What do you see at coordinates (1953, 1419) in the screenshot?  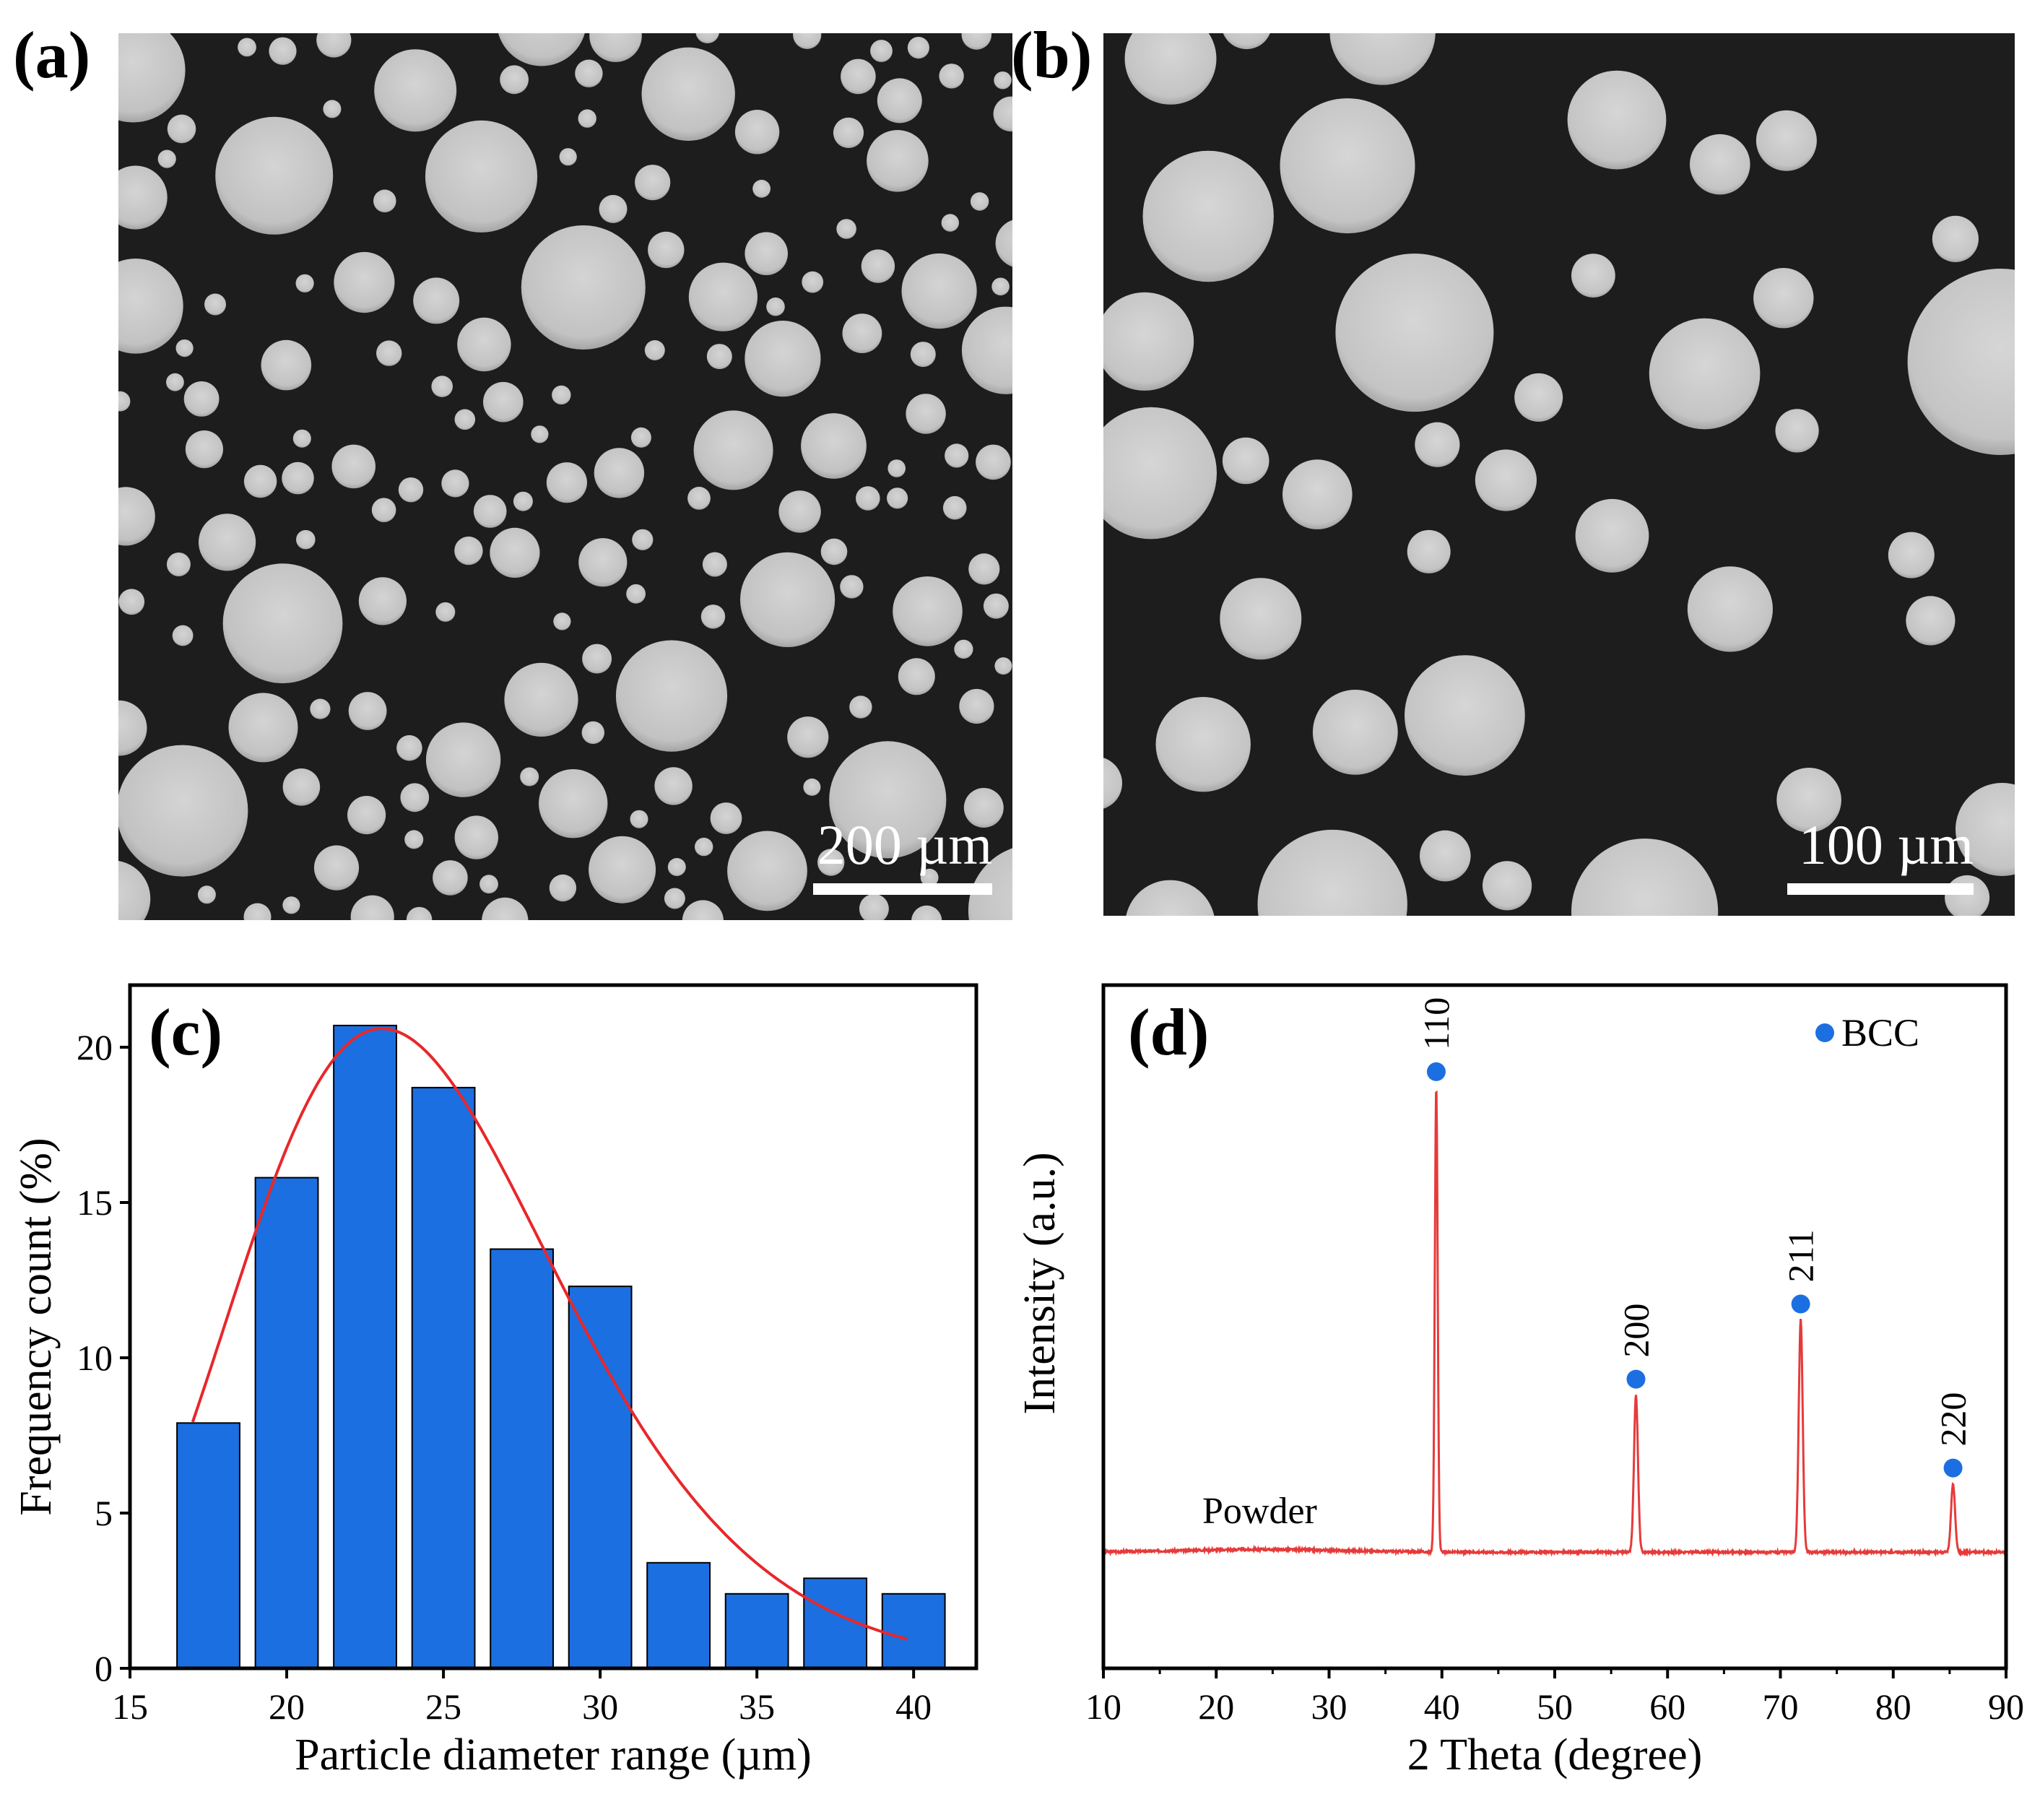 I see `peak-hkl-label: 220` at bounding box center [1953, 1419].